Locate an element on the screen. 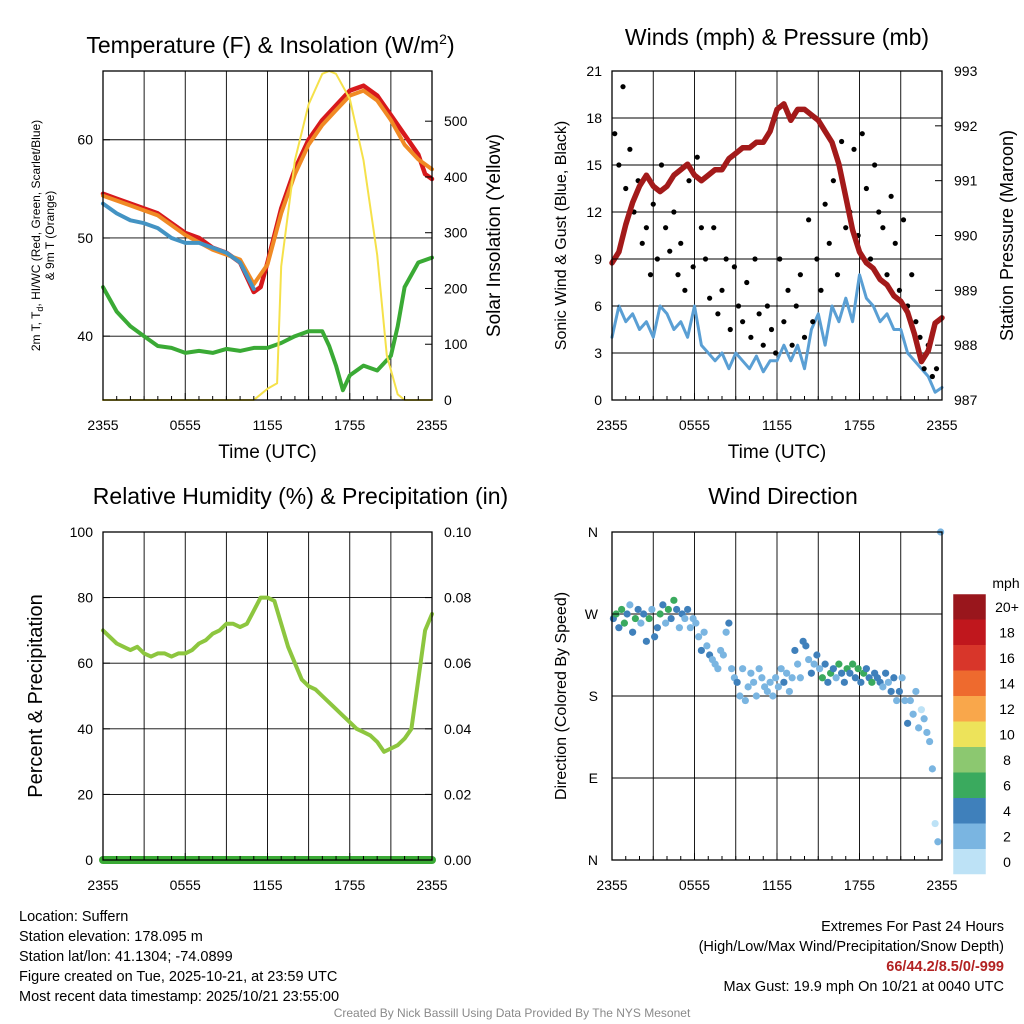  temp-title-sup: 2 is located at coordinates (443, 39).